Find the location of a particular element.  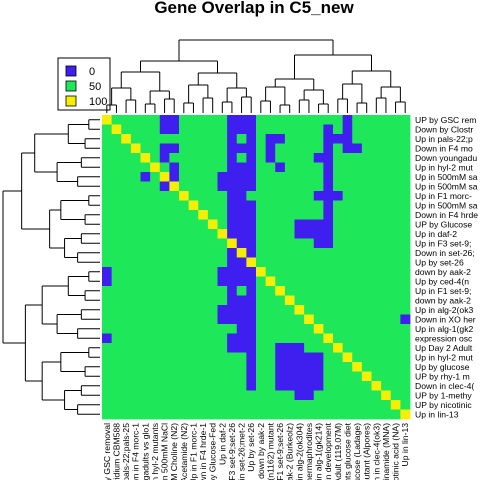

column-label: UP by GSC removal is located at coordinates (107, 451).